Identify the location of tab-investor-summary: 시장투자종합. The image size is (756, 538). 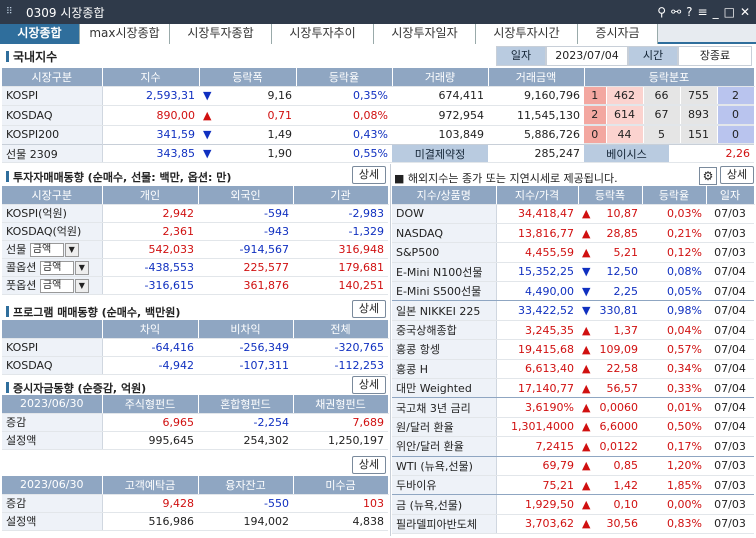
(221, 34).